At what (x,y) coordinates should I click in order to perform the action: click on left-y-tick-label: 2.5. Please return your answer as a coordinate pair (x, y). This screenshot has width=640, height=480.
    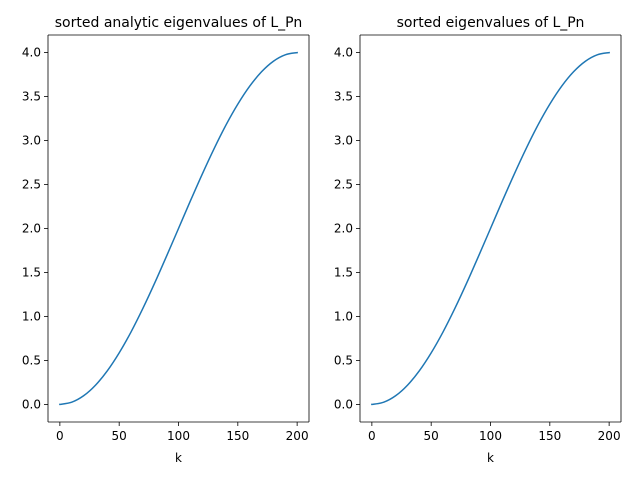
    Looking at the image, I should click on (31, 185).